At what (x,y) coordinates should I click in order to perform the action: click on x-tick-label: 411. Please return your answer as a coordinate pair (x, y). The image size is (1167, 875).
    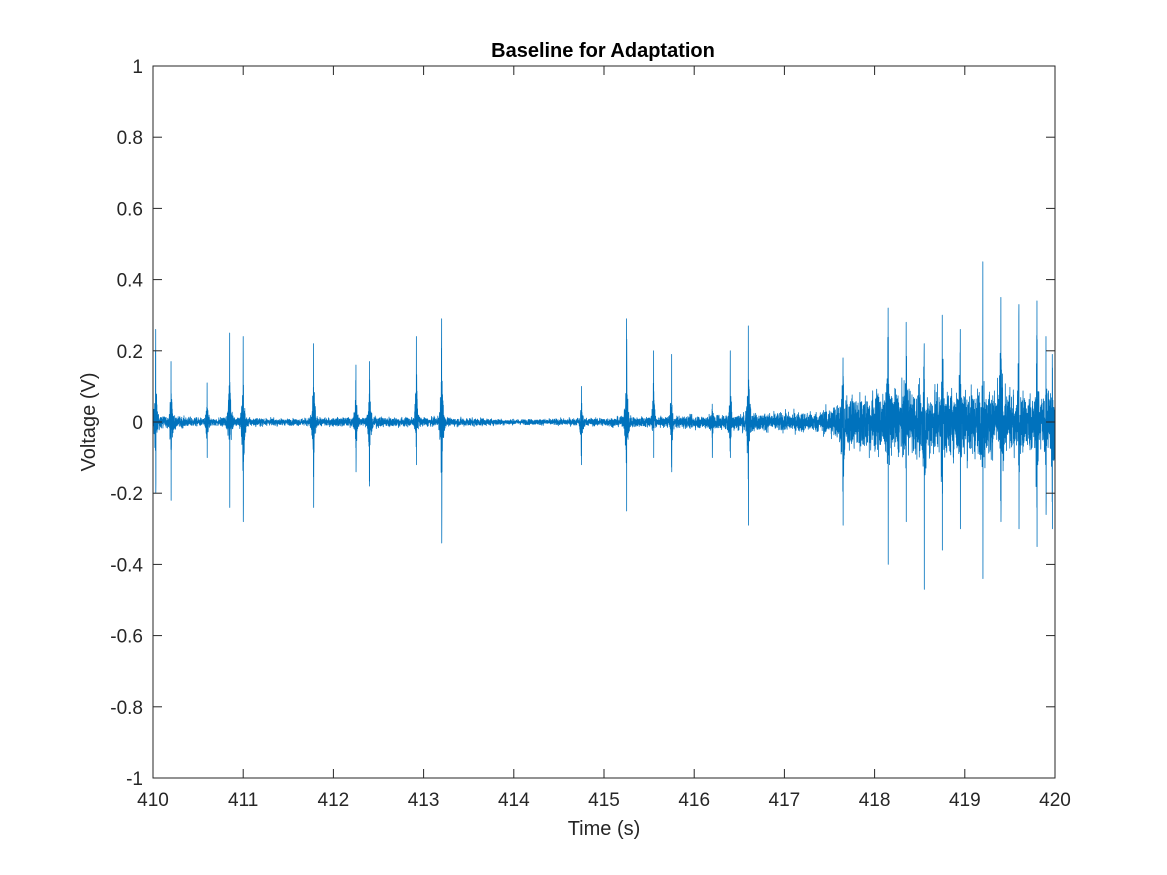
    Looking at the image, I should click on (243, 800).